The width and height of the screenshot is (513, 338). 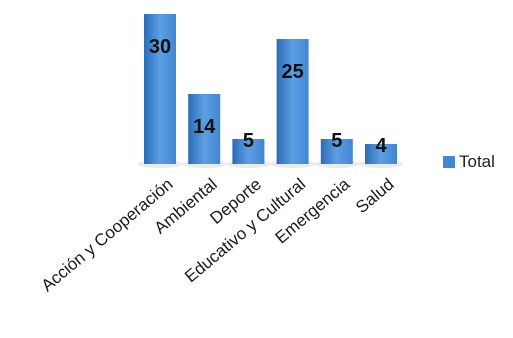 What do you see at coordinates (160, 47) in the screenshot?
I see `value-label-0: 30` at bounding box center [160, 47].